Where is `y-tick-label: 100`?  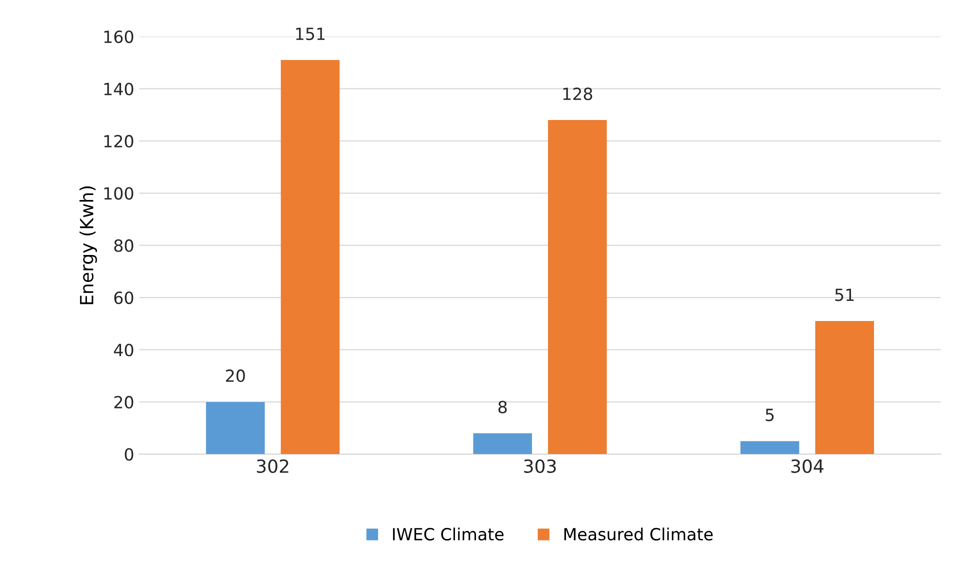
y-tick-label: 100 is located at coordinates (119, 193).